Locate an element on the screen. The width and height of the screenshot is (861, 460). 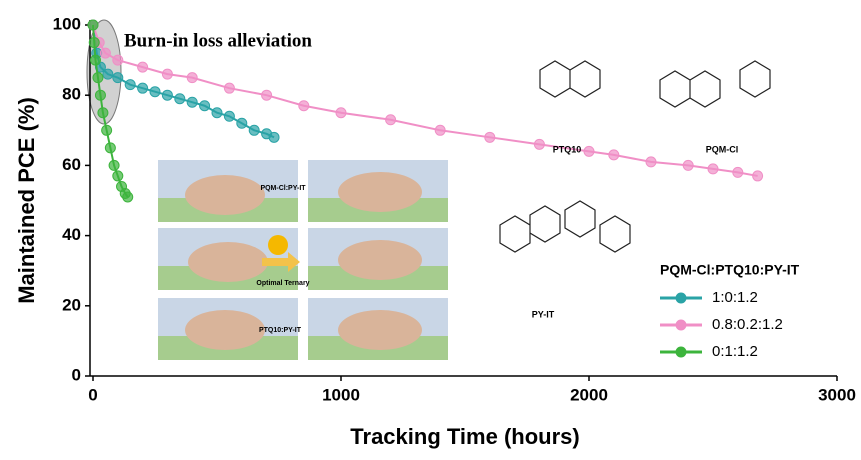
legend-label: 0.8:0.2:1.2 is located at coordinates (747, 324).